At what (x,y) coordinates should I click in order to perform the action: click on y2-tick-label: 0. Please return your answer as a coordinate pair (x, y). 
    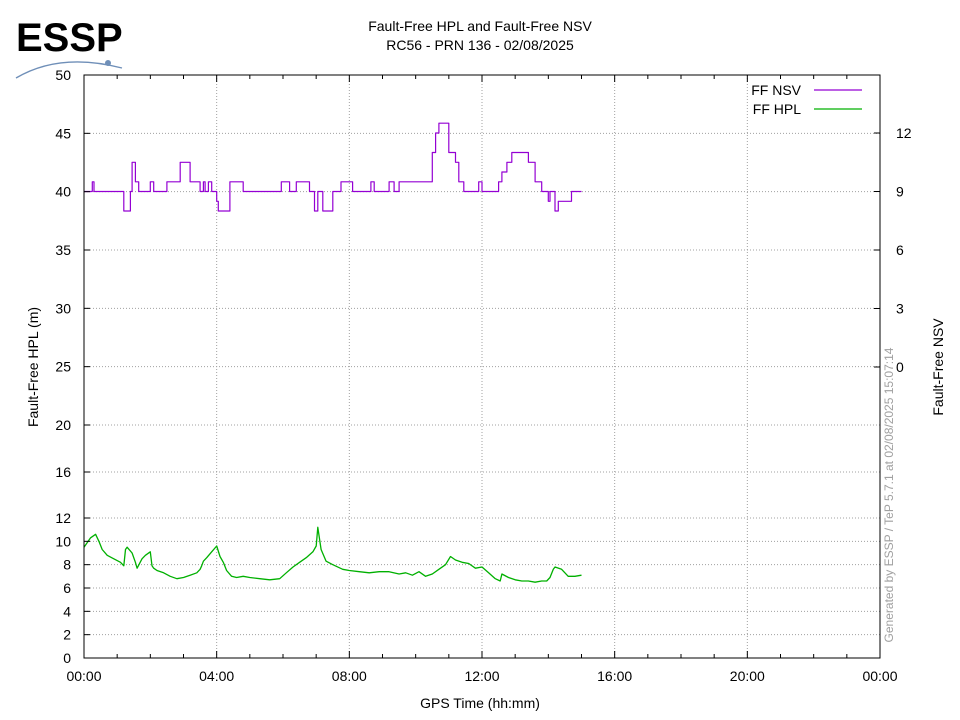
    Looking at the image, I should click on (900, 367).